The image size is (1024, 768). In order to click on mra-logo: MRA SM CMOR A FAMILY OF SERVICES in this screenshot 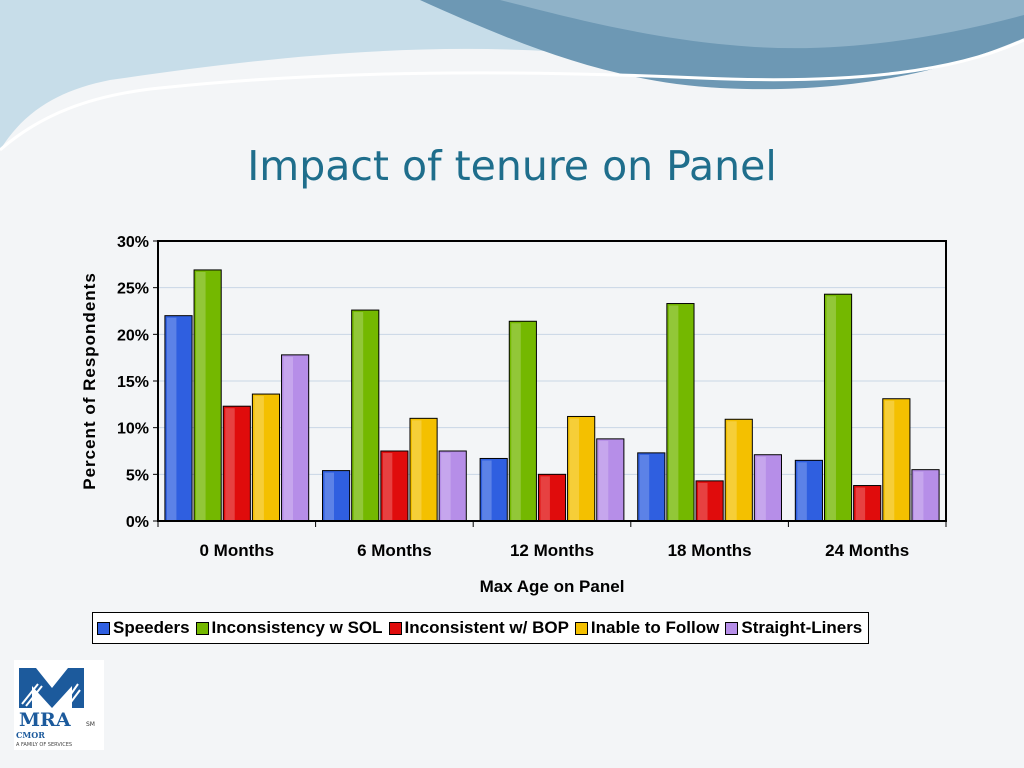, I will do `click(59, 705)`.